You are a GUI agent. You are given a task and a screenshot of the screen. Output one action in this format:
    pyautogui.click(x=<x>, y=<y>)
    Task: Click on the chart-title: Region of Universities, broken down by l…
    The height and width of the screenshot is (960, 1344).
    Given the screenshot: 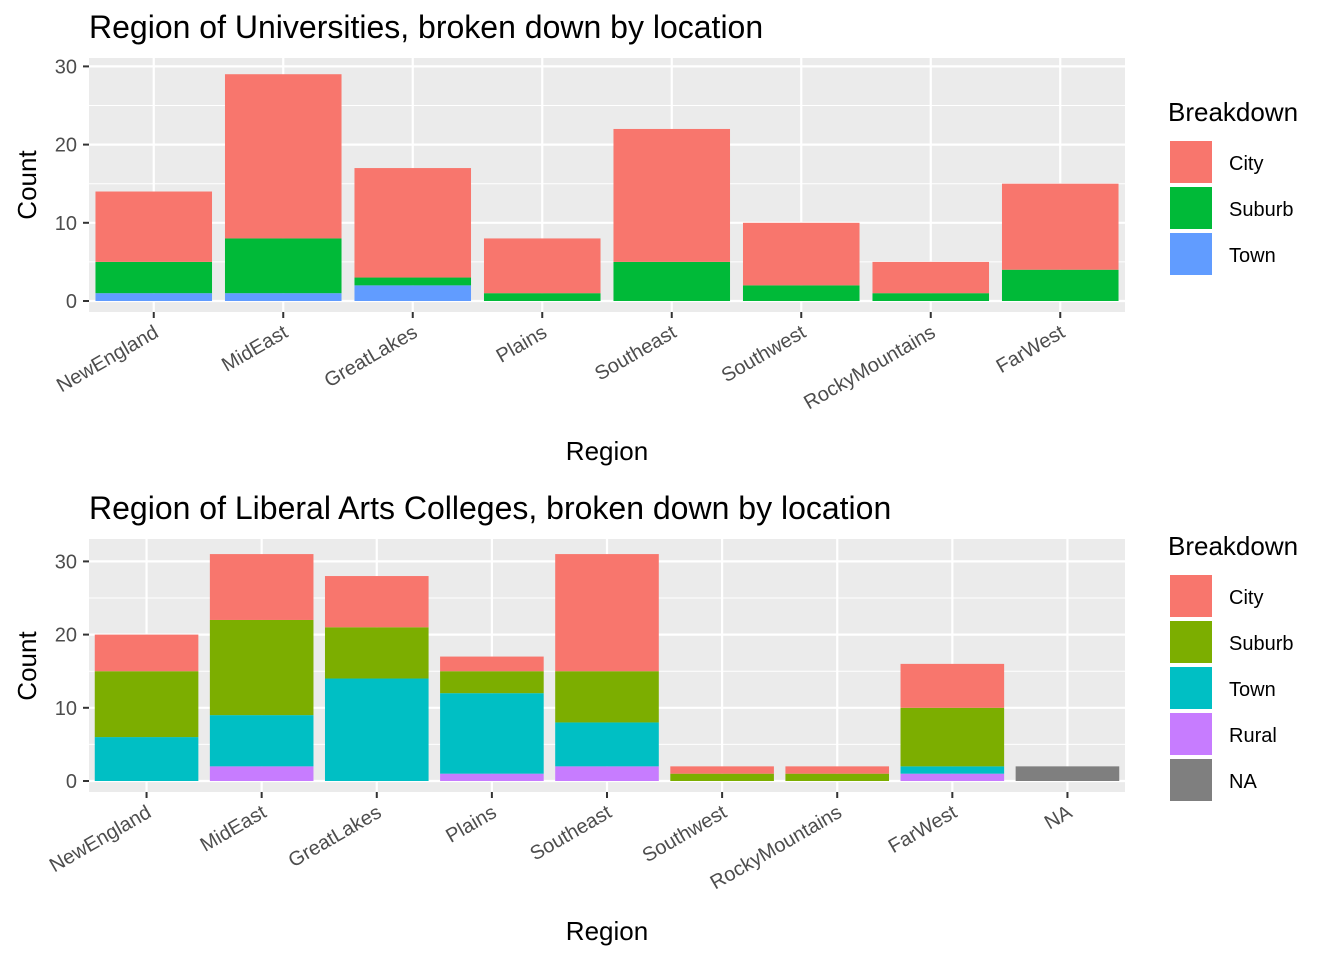 What is the action you would take?
    pyautogui.click(x=426, y=27)
    